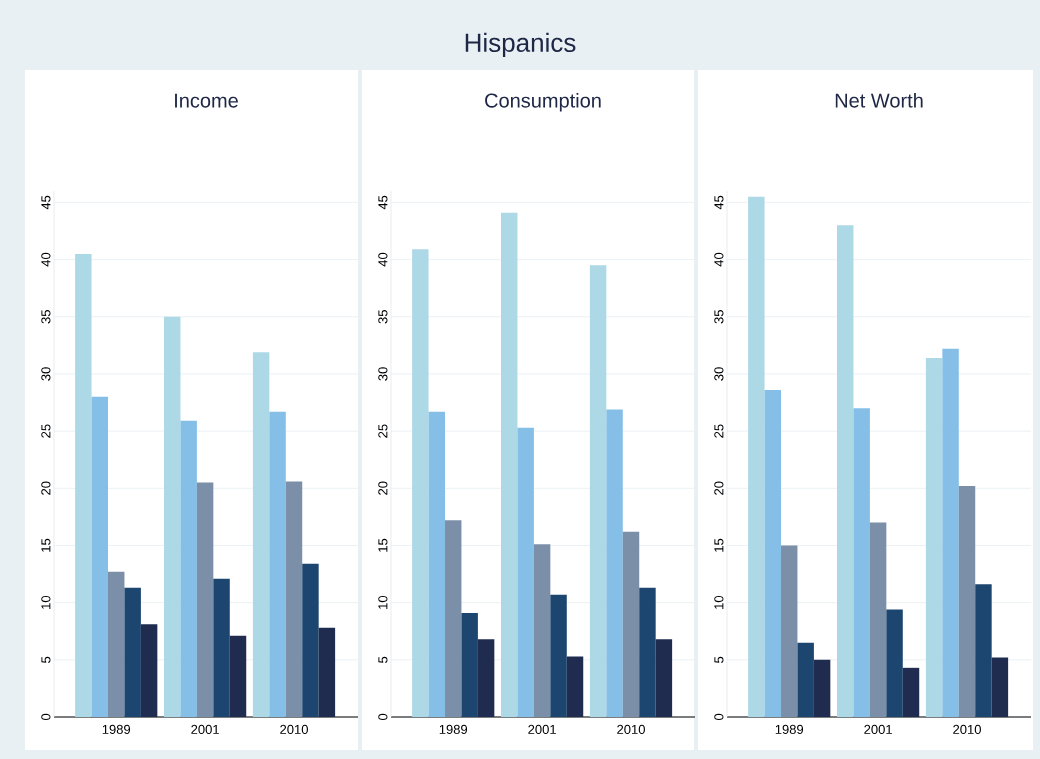 The width and height of the screenshot is (1040, 759). What do you see at coordinates (520, 45) in the screenshot?
I see `text: Hispanics` at bounding box center [520, 45].